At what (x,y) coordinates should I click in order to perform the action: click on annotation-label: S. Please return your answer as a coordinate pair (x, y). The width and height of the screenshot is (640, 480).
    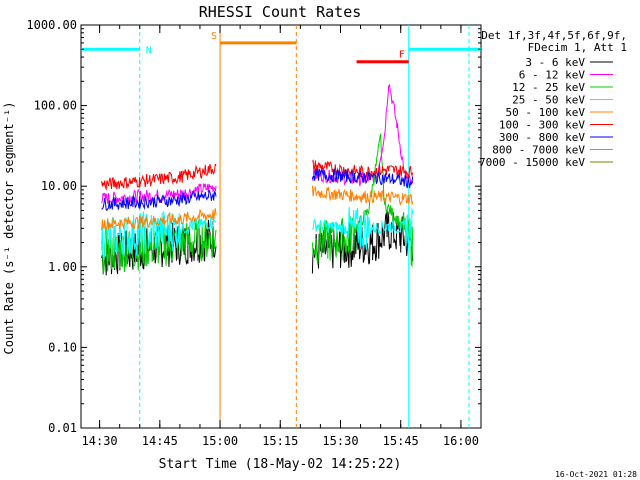
    Looking at the image, I should click on (214, 36).